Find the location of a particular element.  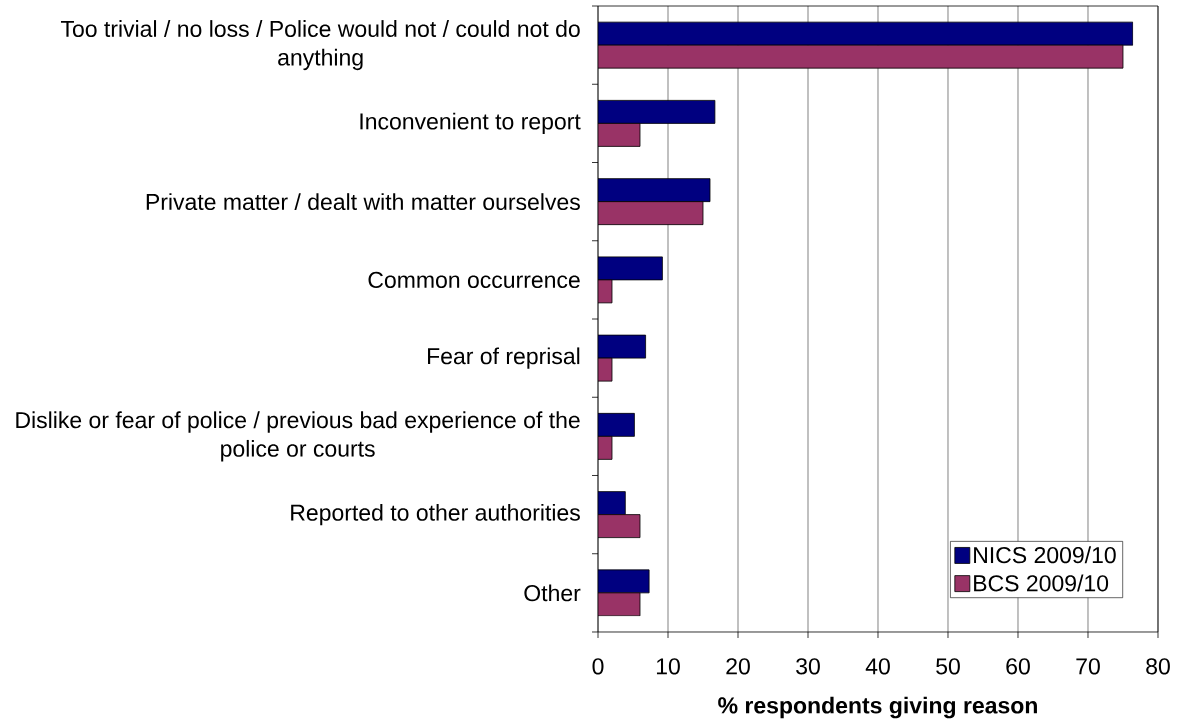

x-tick-label: 60 is located at coordinates (1018, 666).